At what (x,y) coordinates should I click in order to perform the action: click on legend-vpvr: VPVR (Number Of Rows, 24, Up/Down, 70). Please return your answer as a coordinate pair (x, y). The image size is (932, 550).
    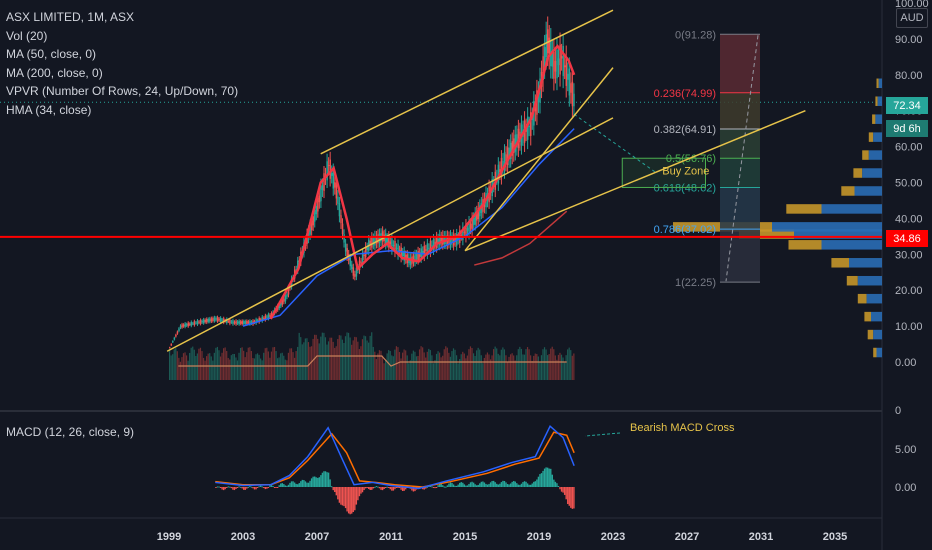
    Looking at the image, I should click on (122, 91).